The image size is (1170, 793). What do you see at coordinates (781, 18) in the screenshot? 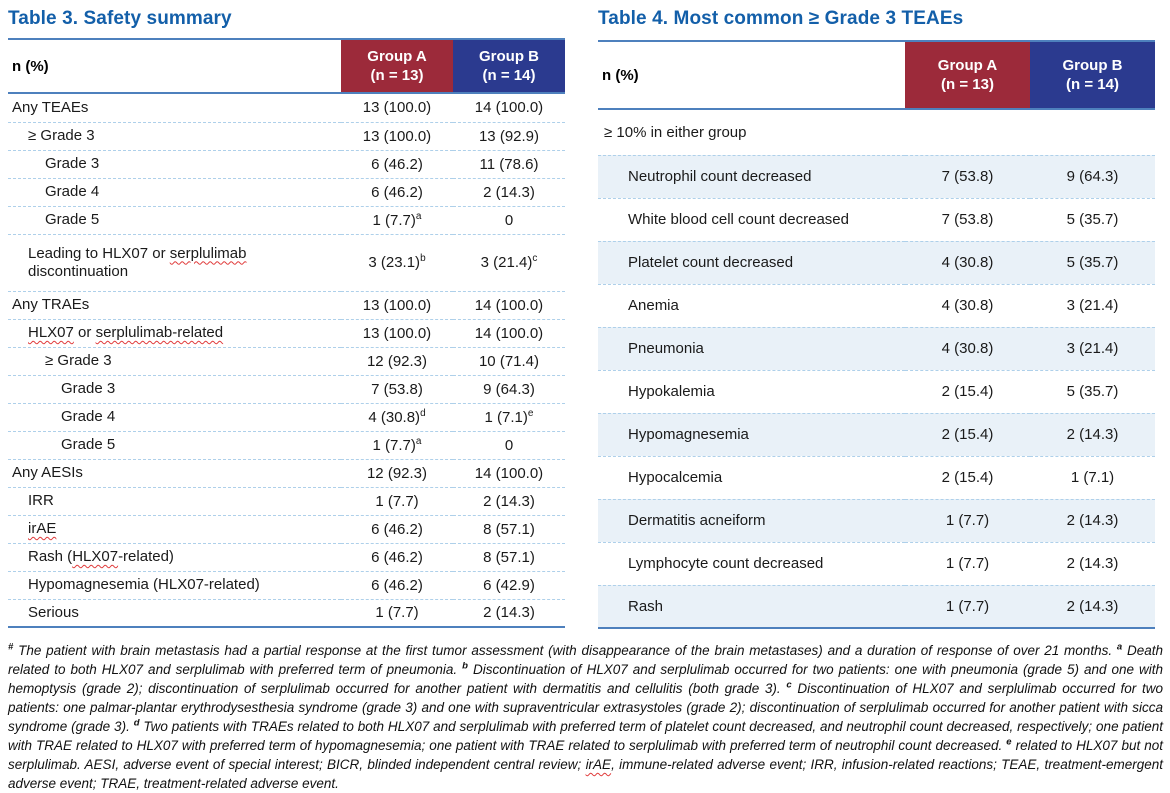
I see `table-4-title: Table 4. Most common ≥ Grade 3 TEAEs` at bounding box center [781, 18].